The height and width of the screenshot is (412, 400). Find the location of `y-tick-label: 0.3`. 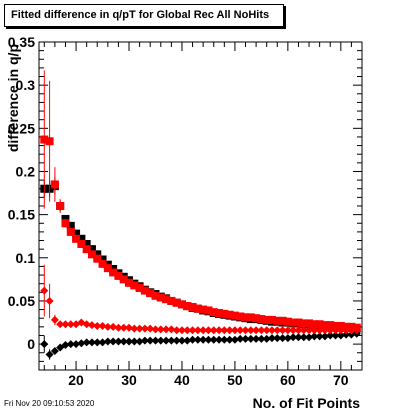

y-tick-label: 0.3 is located at coordinates (26, 85).